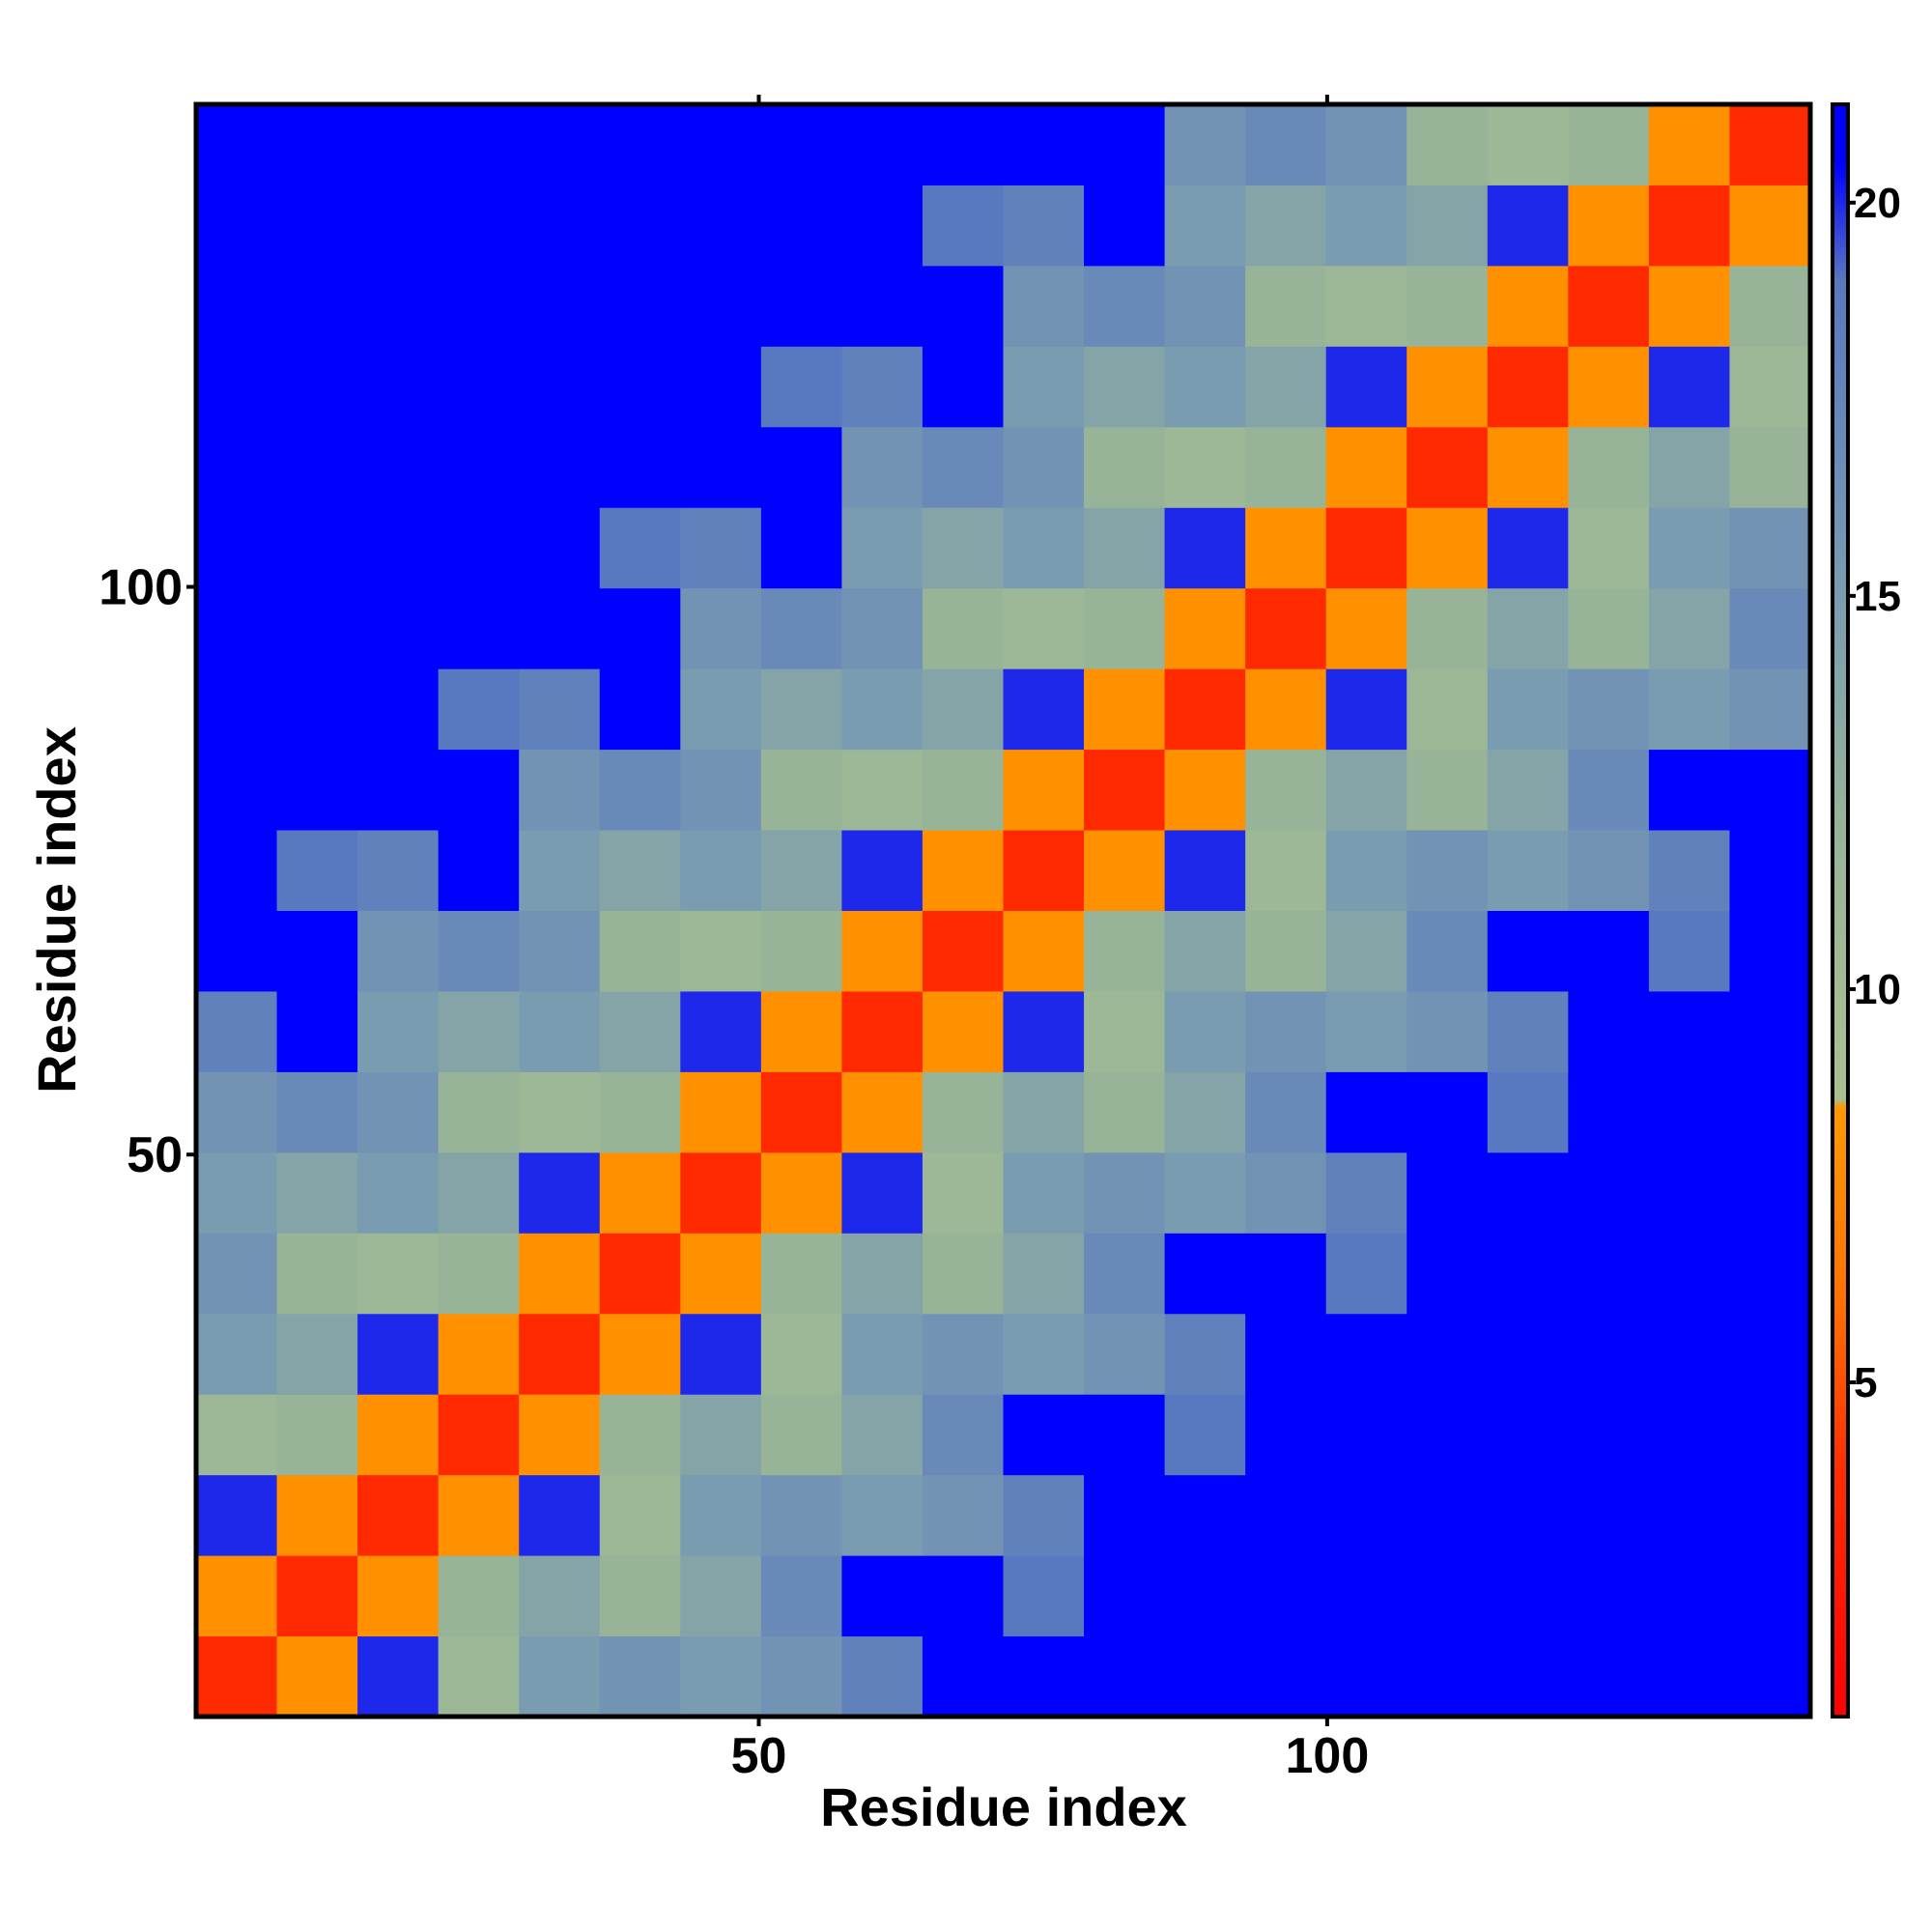 This screenshot has height=1932, width=1932. What do you see at coordinates (1877, 596) in the screenshot?
I see `colorbar-tick-label: 15` at bounding box center [1877, 596].